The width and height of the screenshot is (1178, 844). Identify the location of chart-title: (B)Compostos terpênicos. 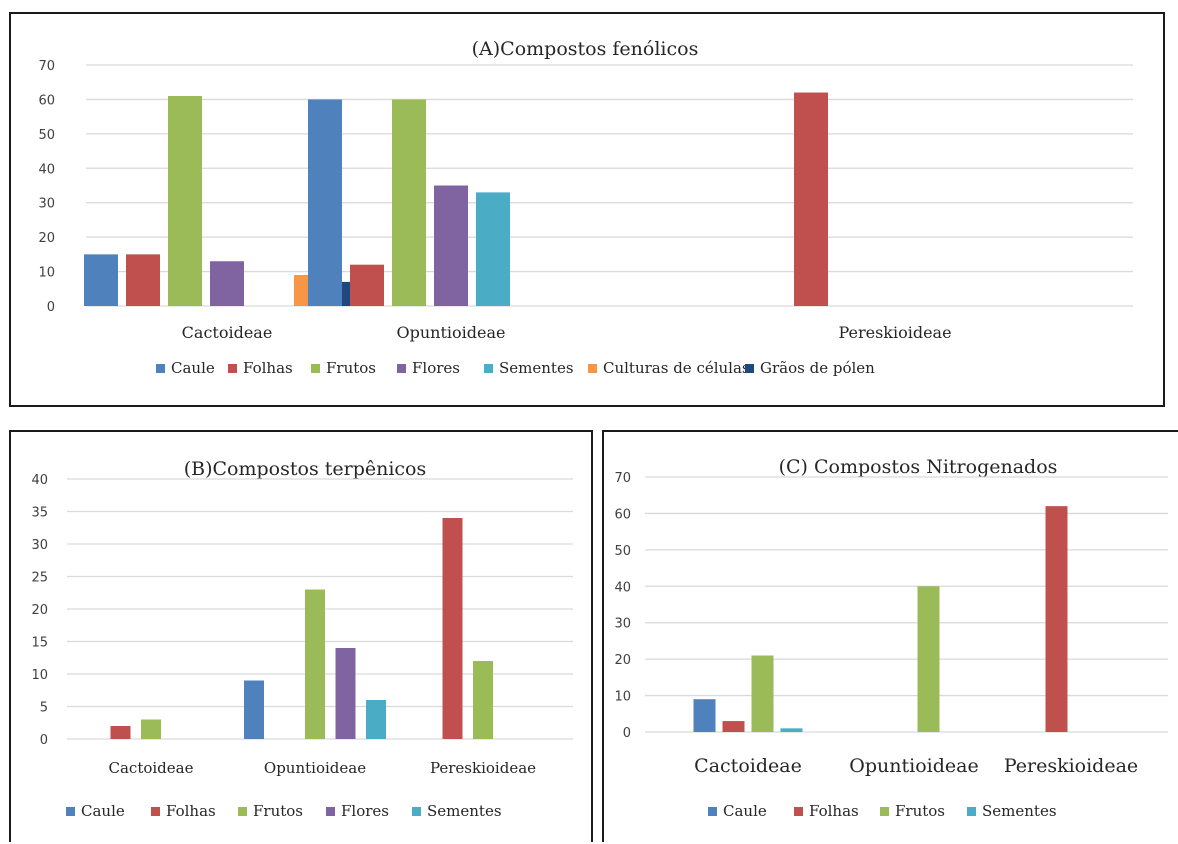
(305, 469).